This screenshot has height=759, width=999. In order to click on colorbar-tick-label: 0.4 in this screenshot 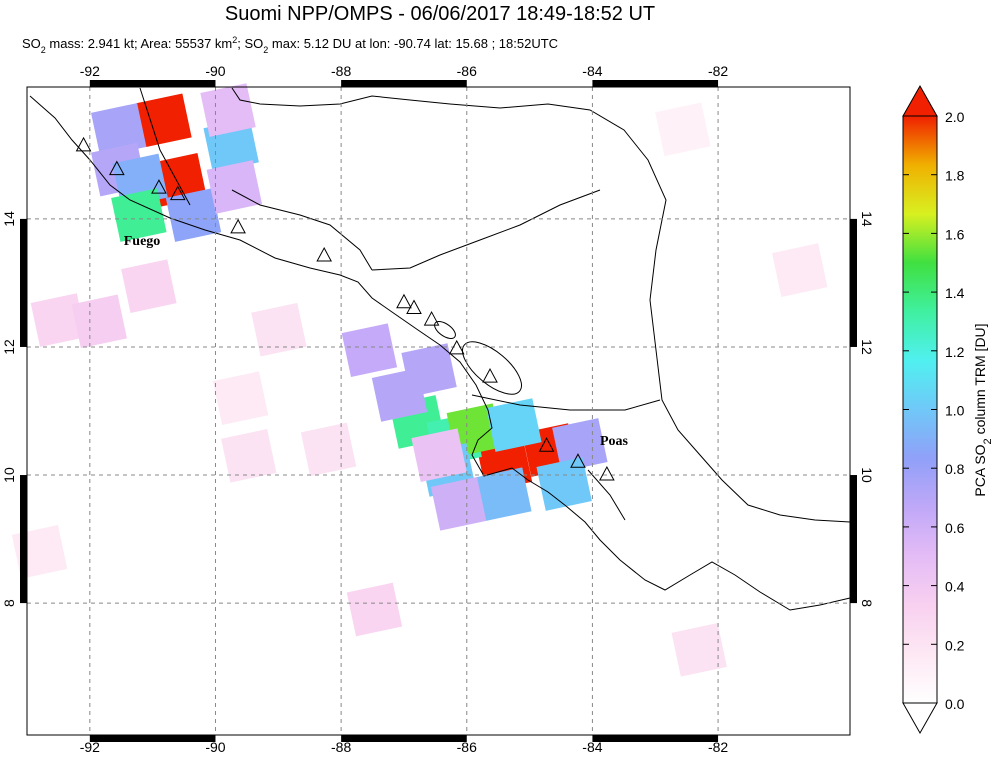, I will do `click(955, 587)`.